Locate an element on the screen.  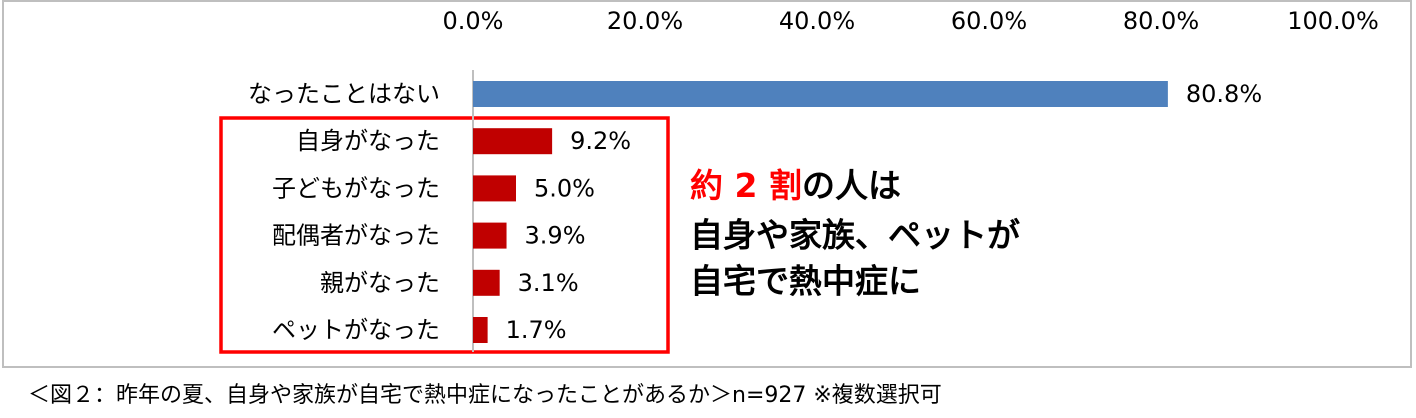
x-tick-label: 40.0% is located at coordinates (817, 21).